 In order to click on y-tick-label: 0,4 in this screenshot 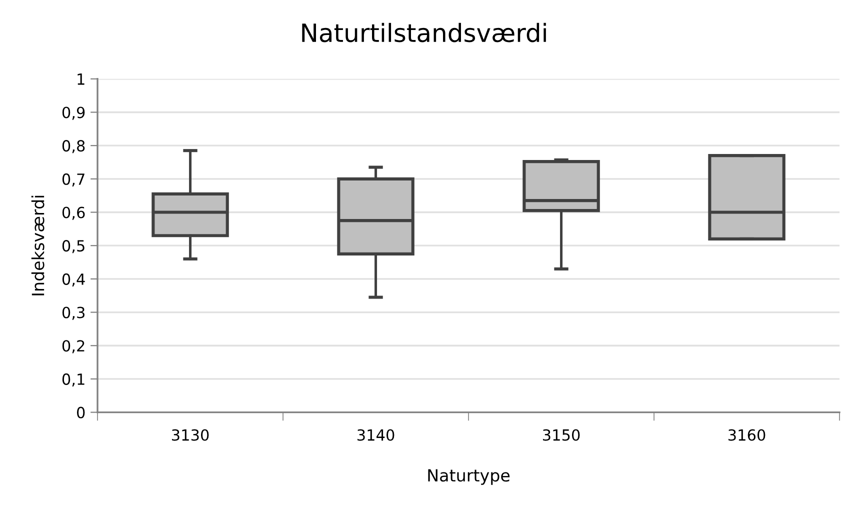, I will do `click(73, 280)`.